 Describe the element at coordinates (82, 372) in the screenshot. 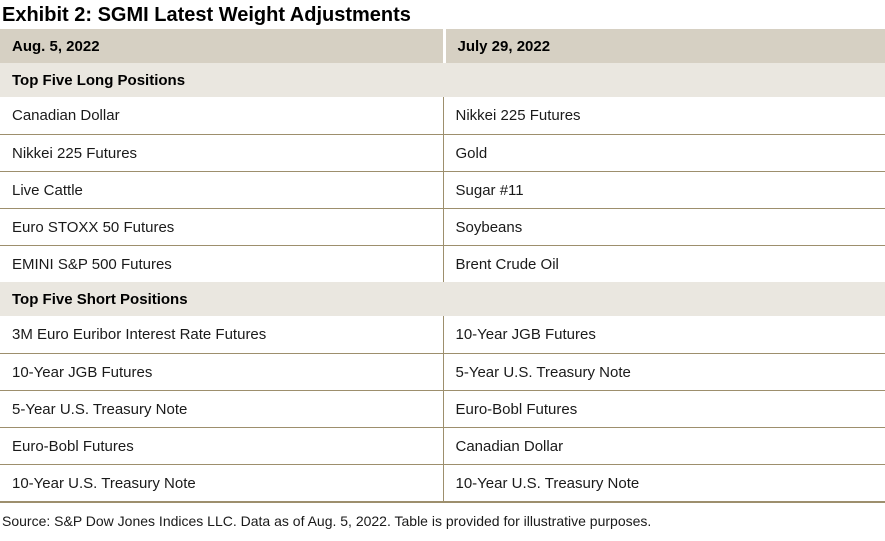

I see `cell-left: 10-Year JGB Futures` at that location.